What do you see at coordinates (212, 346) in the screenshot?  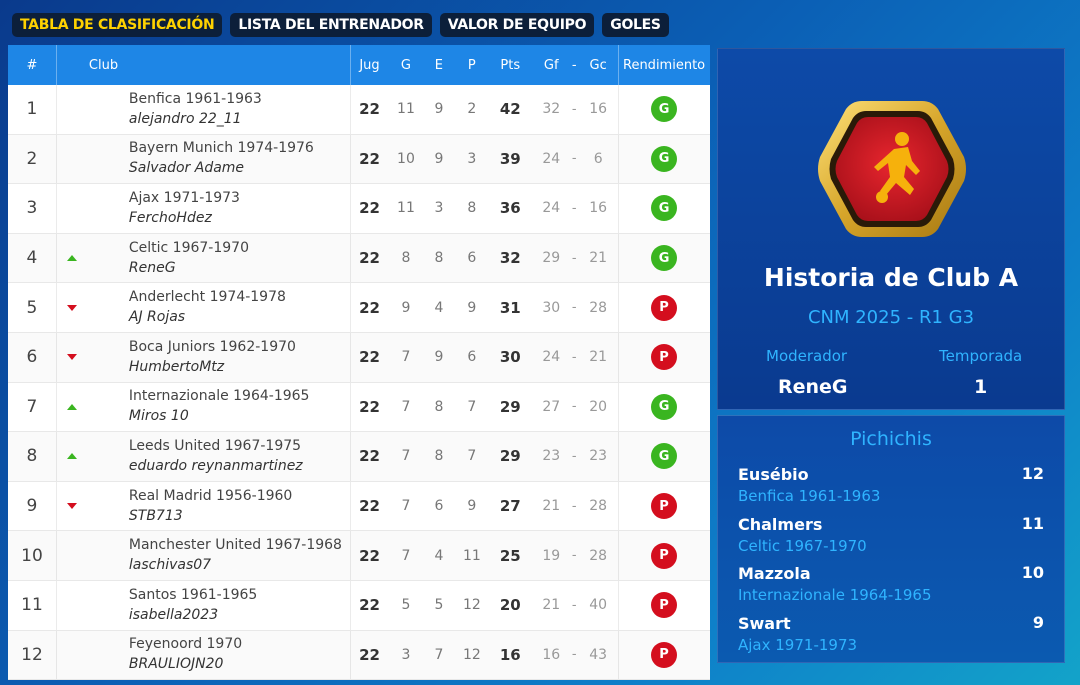 I see `club-name: Boca Juniors 1962-1970` at bounding box center [212, 346].